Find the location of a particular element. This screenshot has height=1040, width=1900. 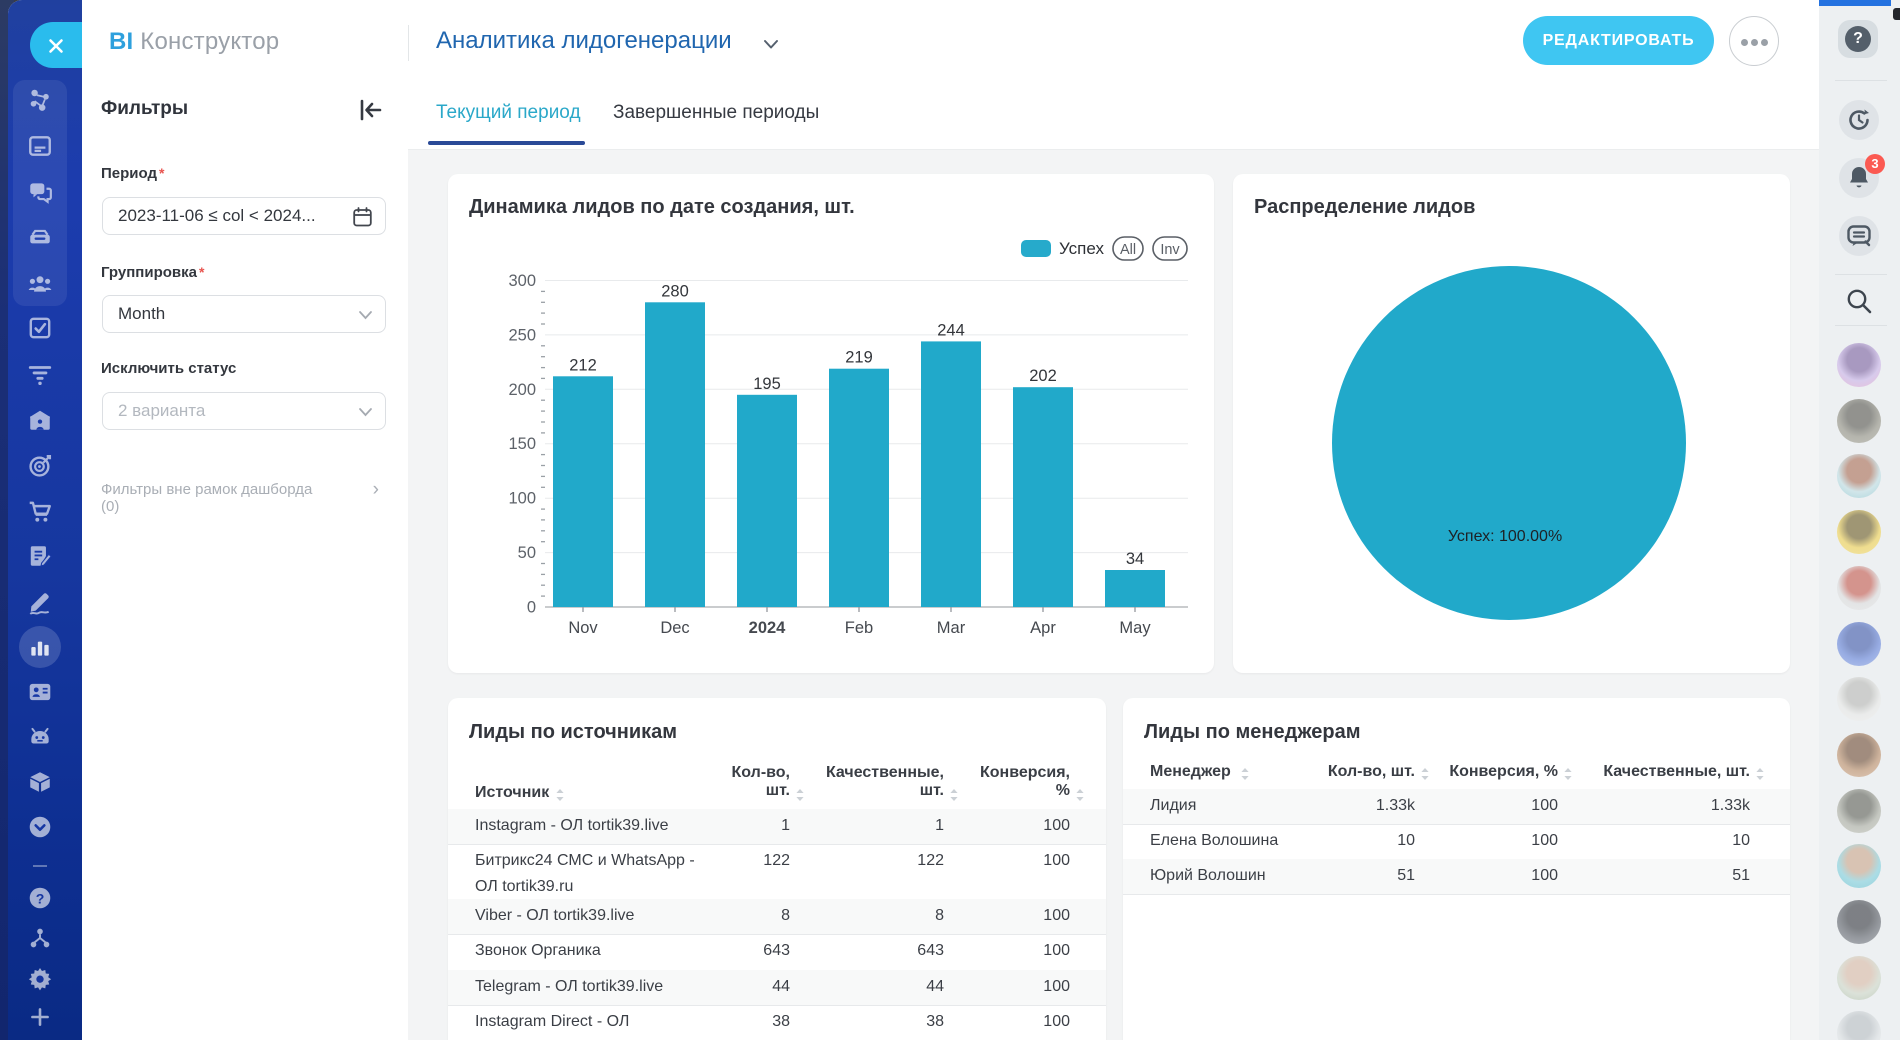

svg-text: 212 is located at coordinates (583, 365).